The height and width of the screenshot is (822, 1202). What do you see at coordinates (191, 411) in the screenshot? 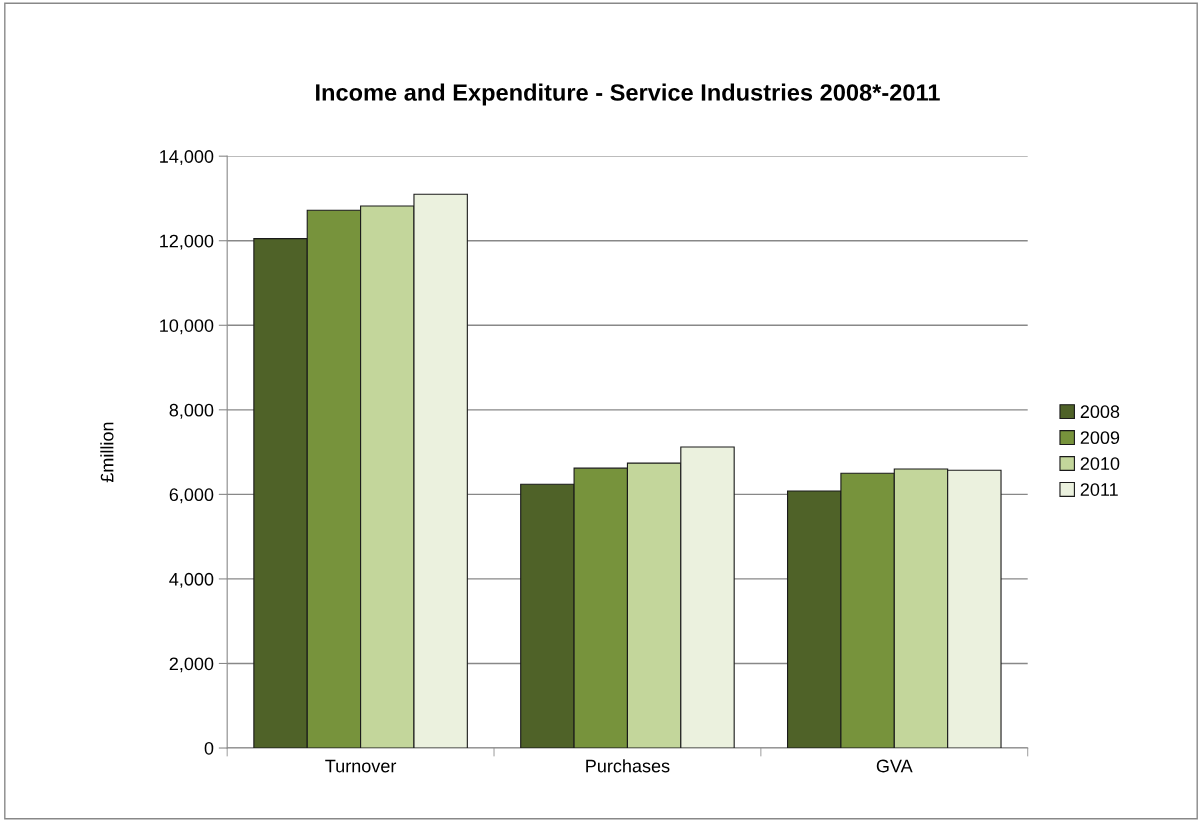
I see `y-tick-label: 8,000` at bounding box center [191, 411].